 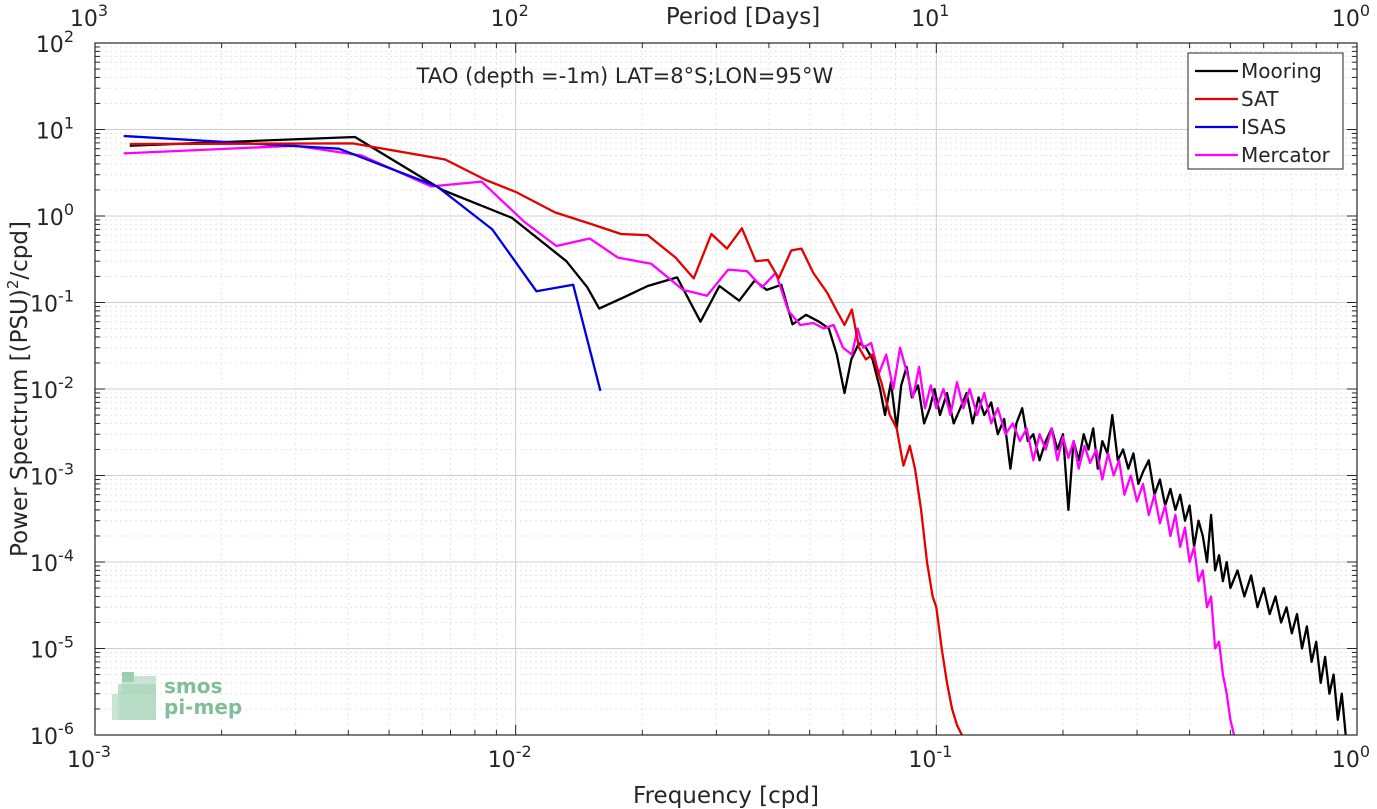 What do you see at coordinates (203, 707) in the screenshot?
I see `logo-line2: pi-mep` at bounding box center [203, 707].